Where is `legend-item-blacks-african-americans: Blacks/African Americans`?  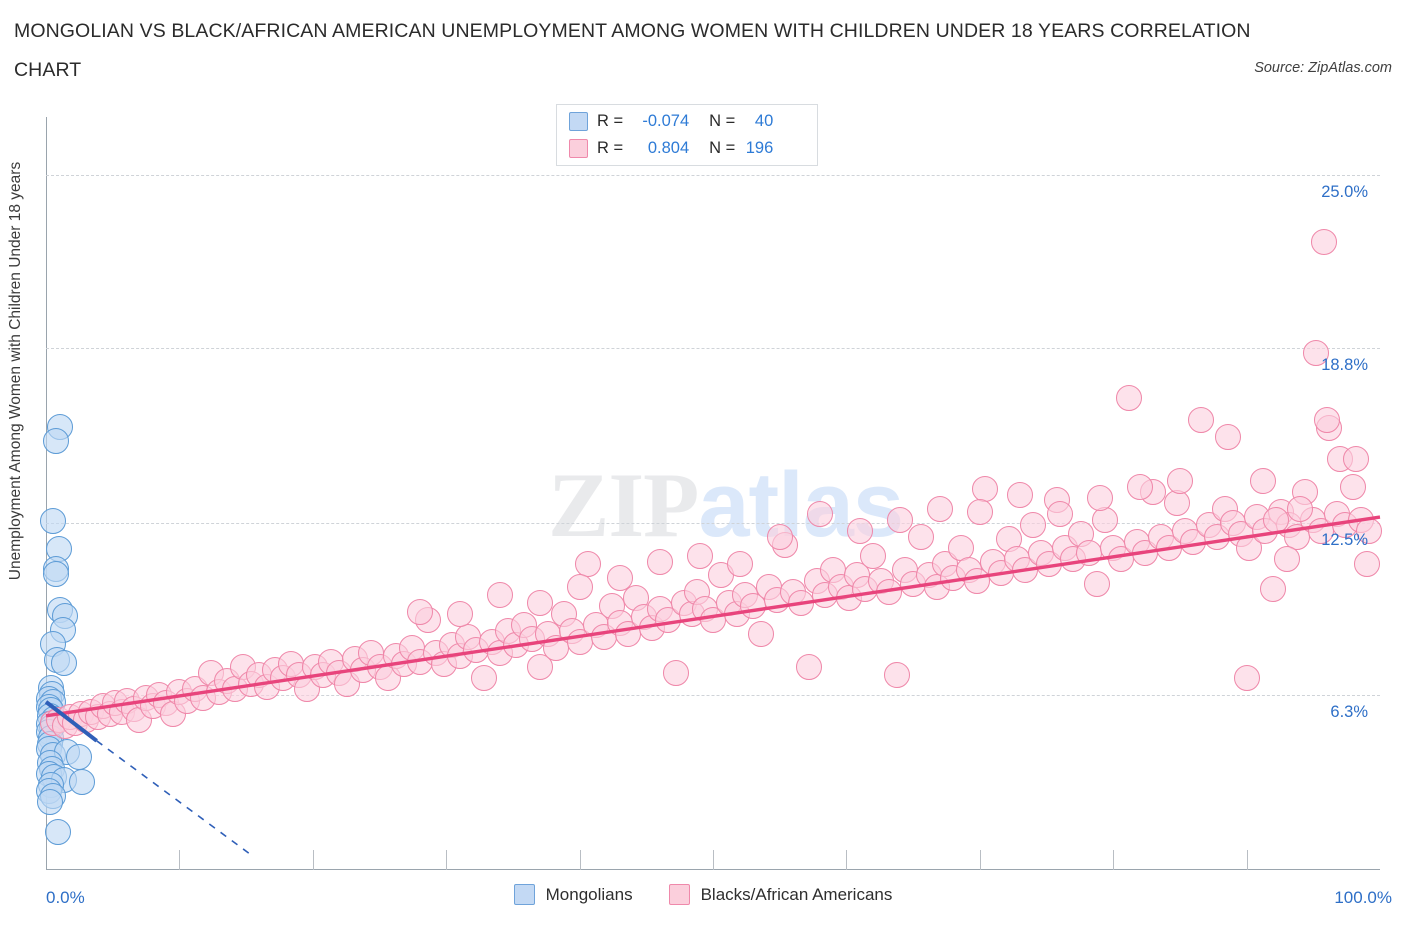 legend-item-blacks-african-americans: Blacks/African Americans is located at coordinates (780, 894).